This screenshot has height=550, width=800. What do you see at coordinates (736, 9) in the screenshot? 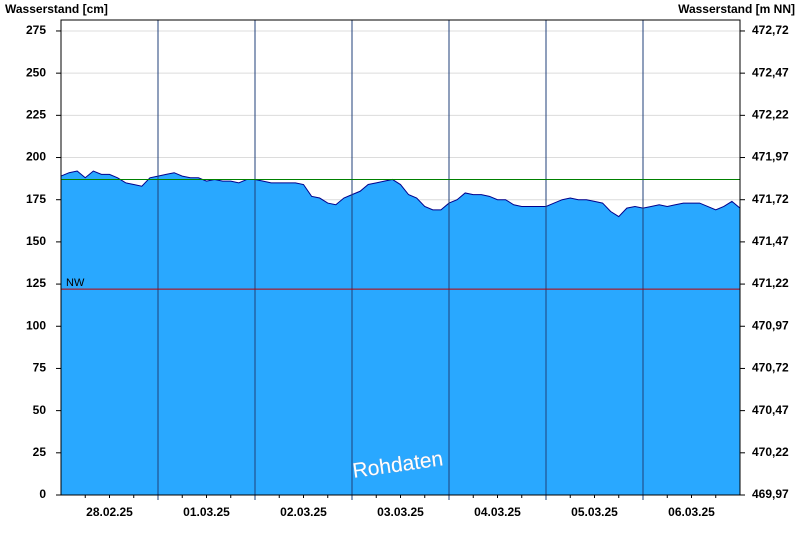
I see `y2-axis-title: Wasserstand [m NN]` at bounding box center [736, 9].